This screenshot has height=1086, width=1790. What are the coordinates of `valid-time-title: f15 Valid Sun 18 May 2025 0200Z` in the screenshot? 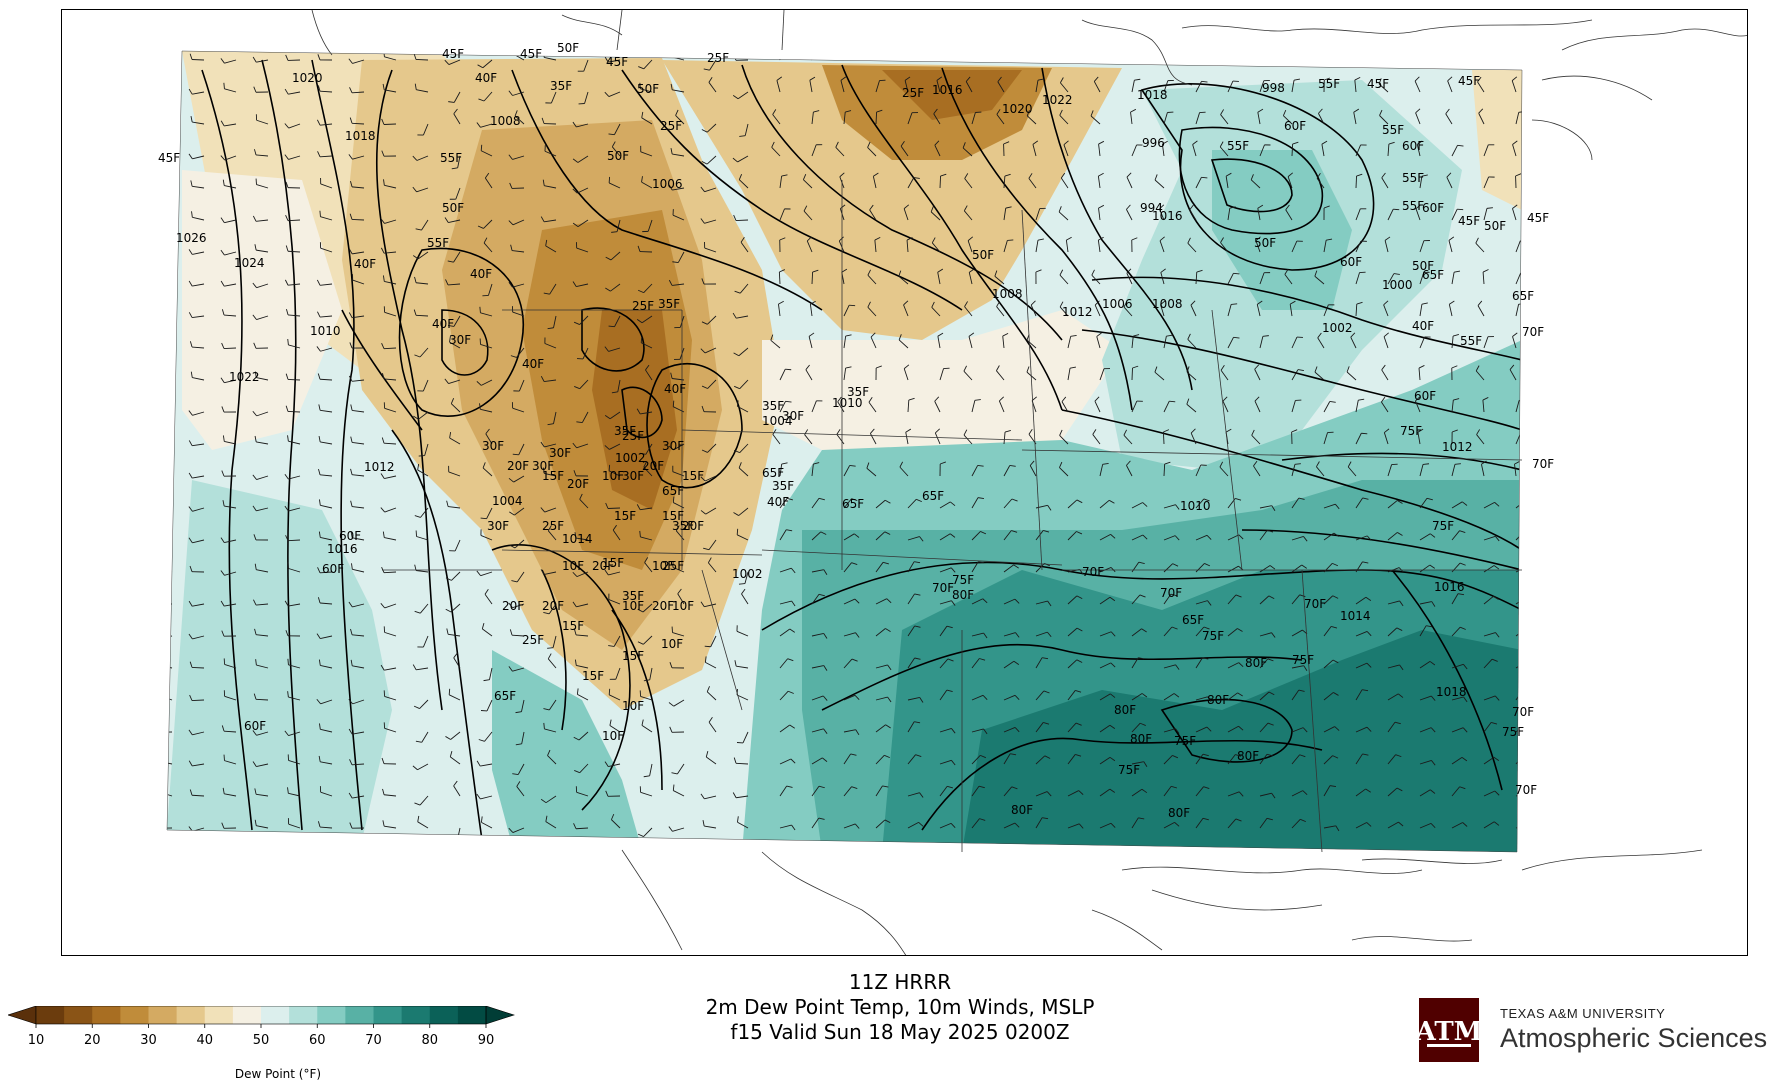 It's located at (900, 1032).